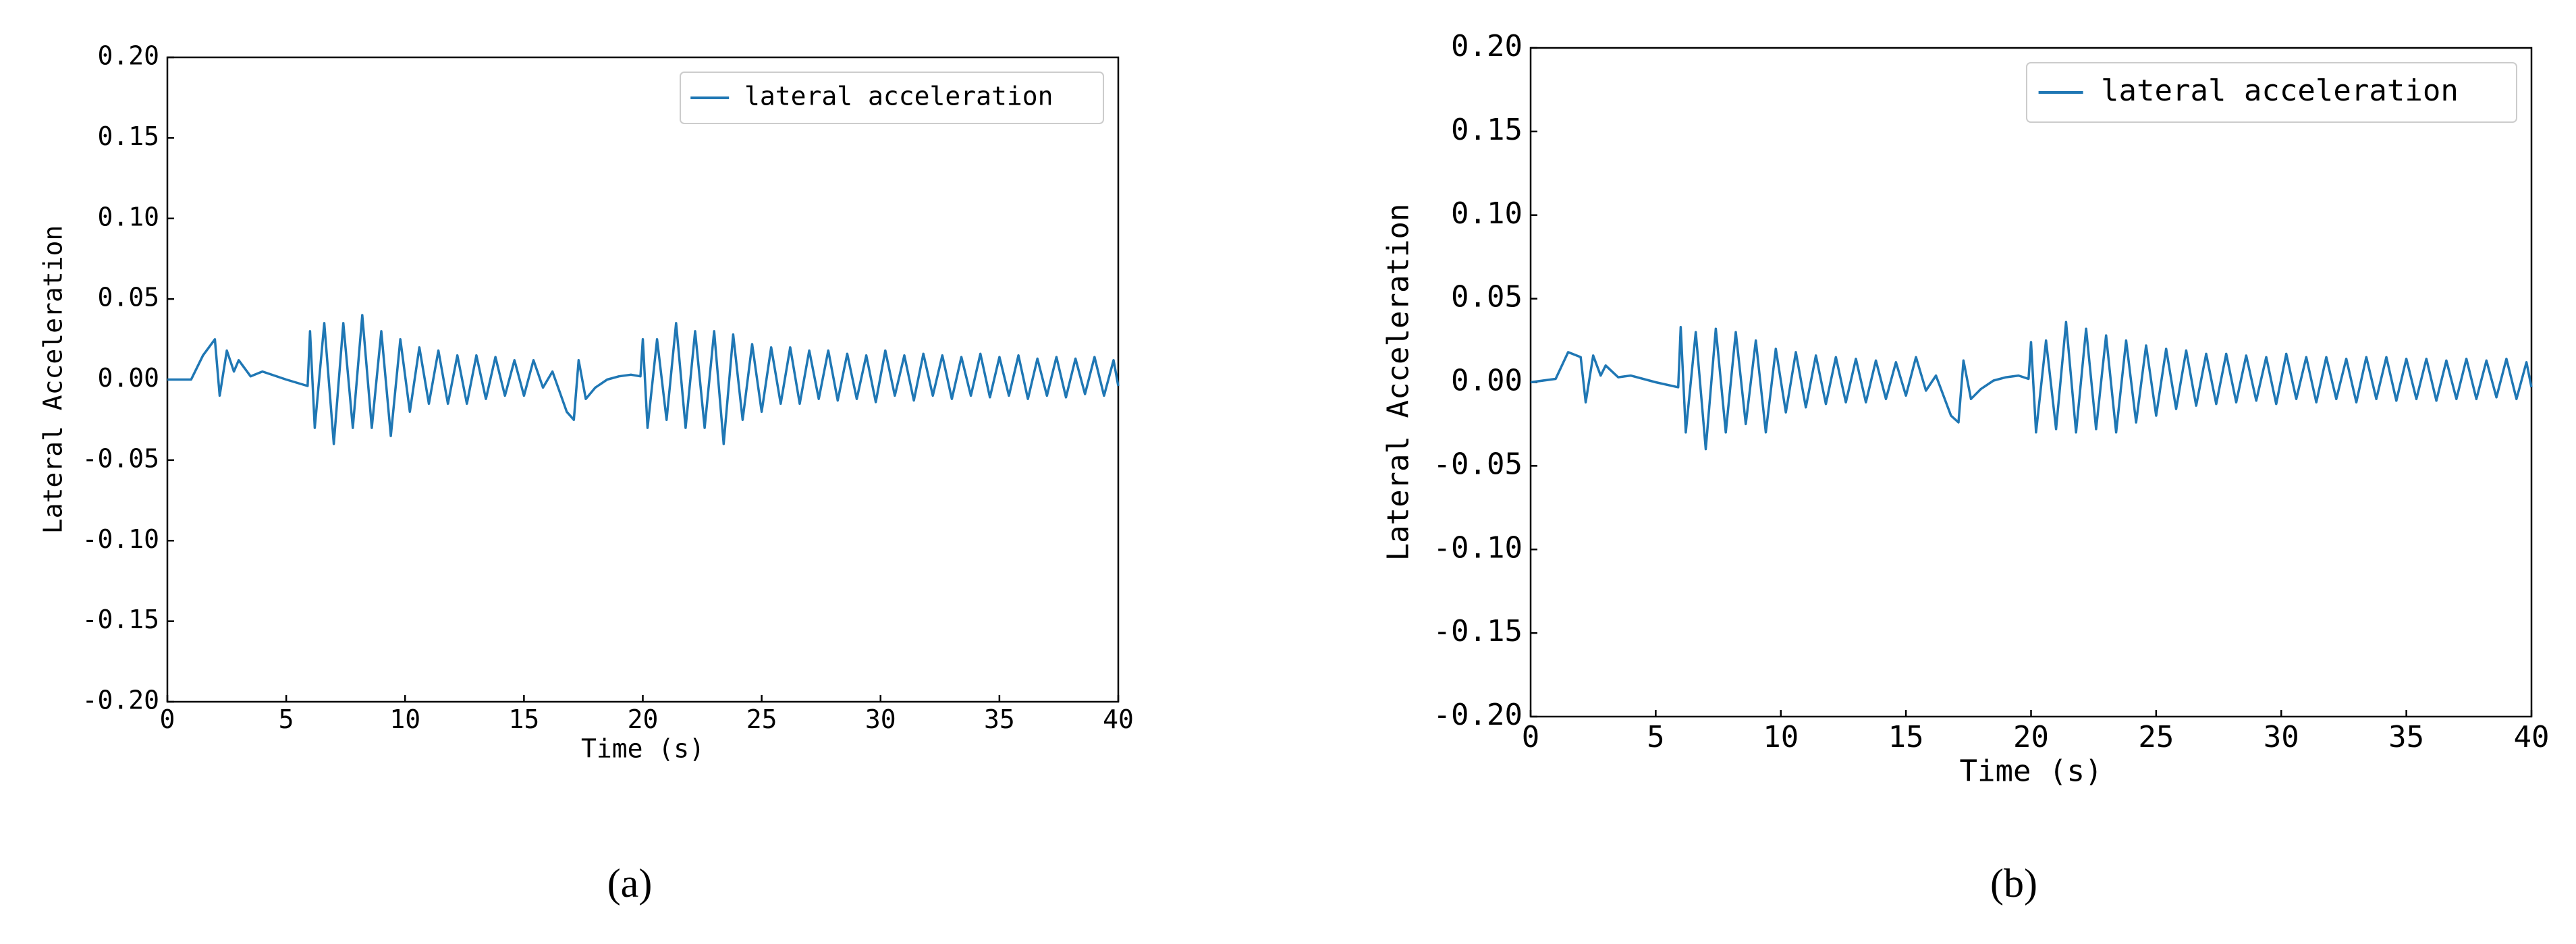  Describe the element at coordinates (630, 883) in the screenshot. I see `caption: (a)` at that location.